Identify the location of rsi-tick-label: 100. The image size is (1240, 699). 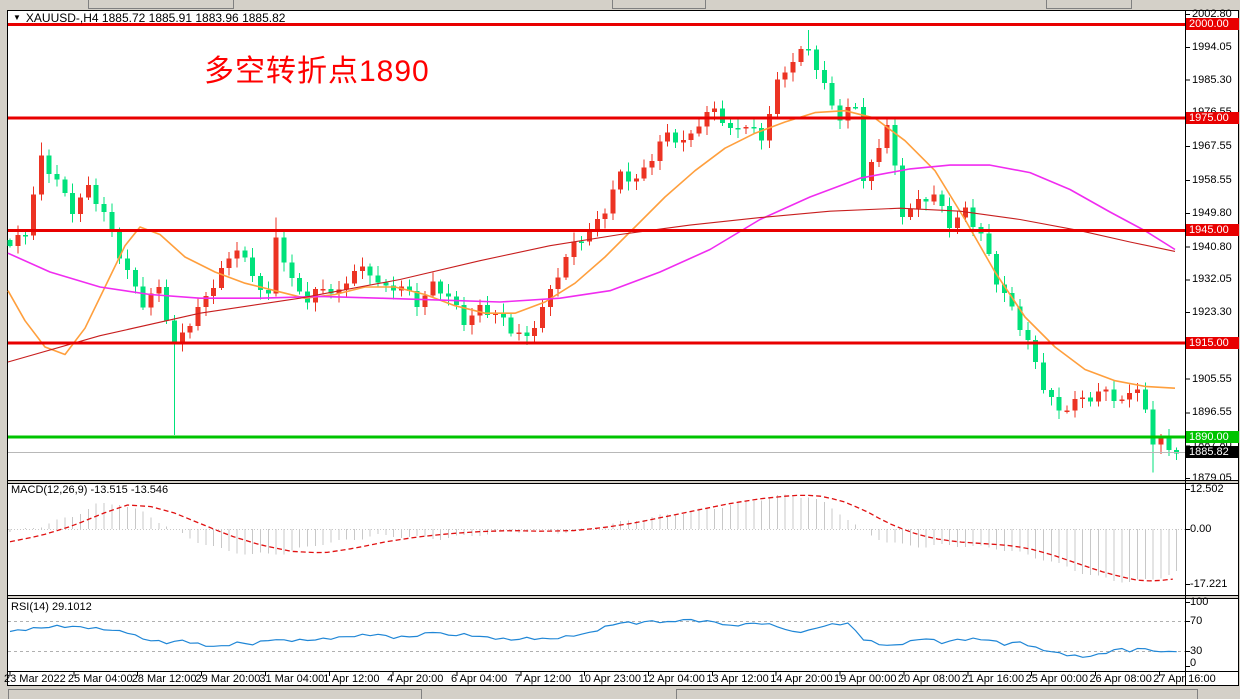
(1199, 602).